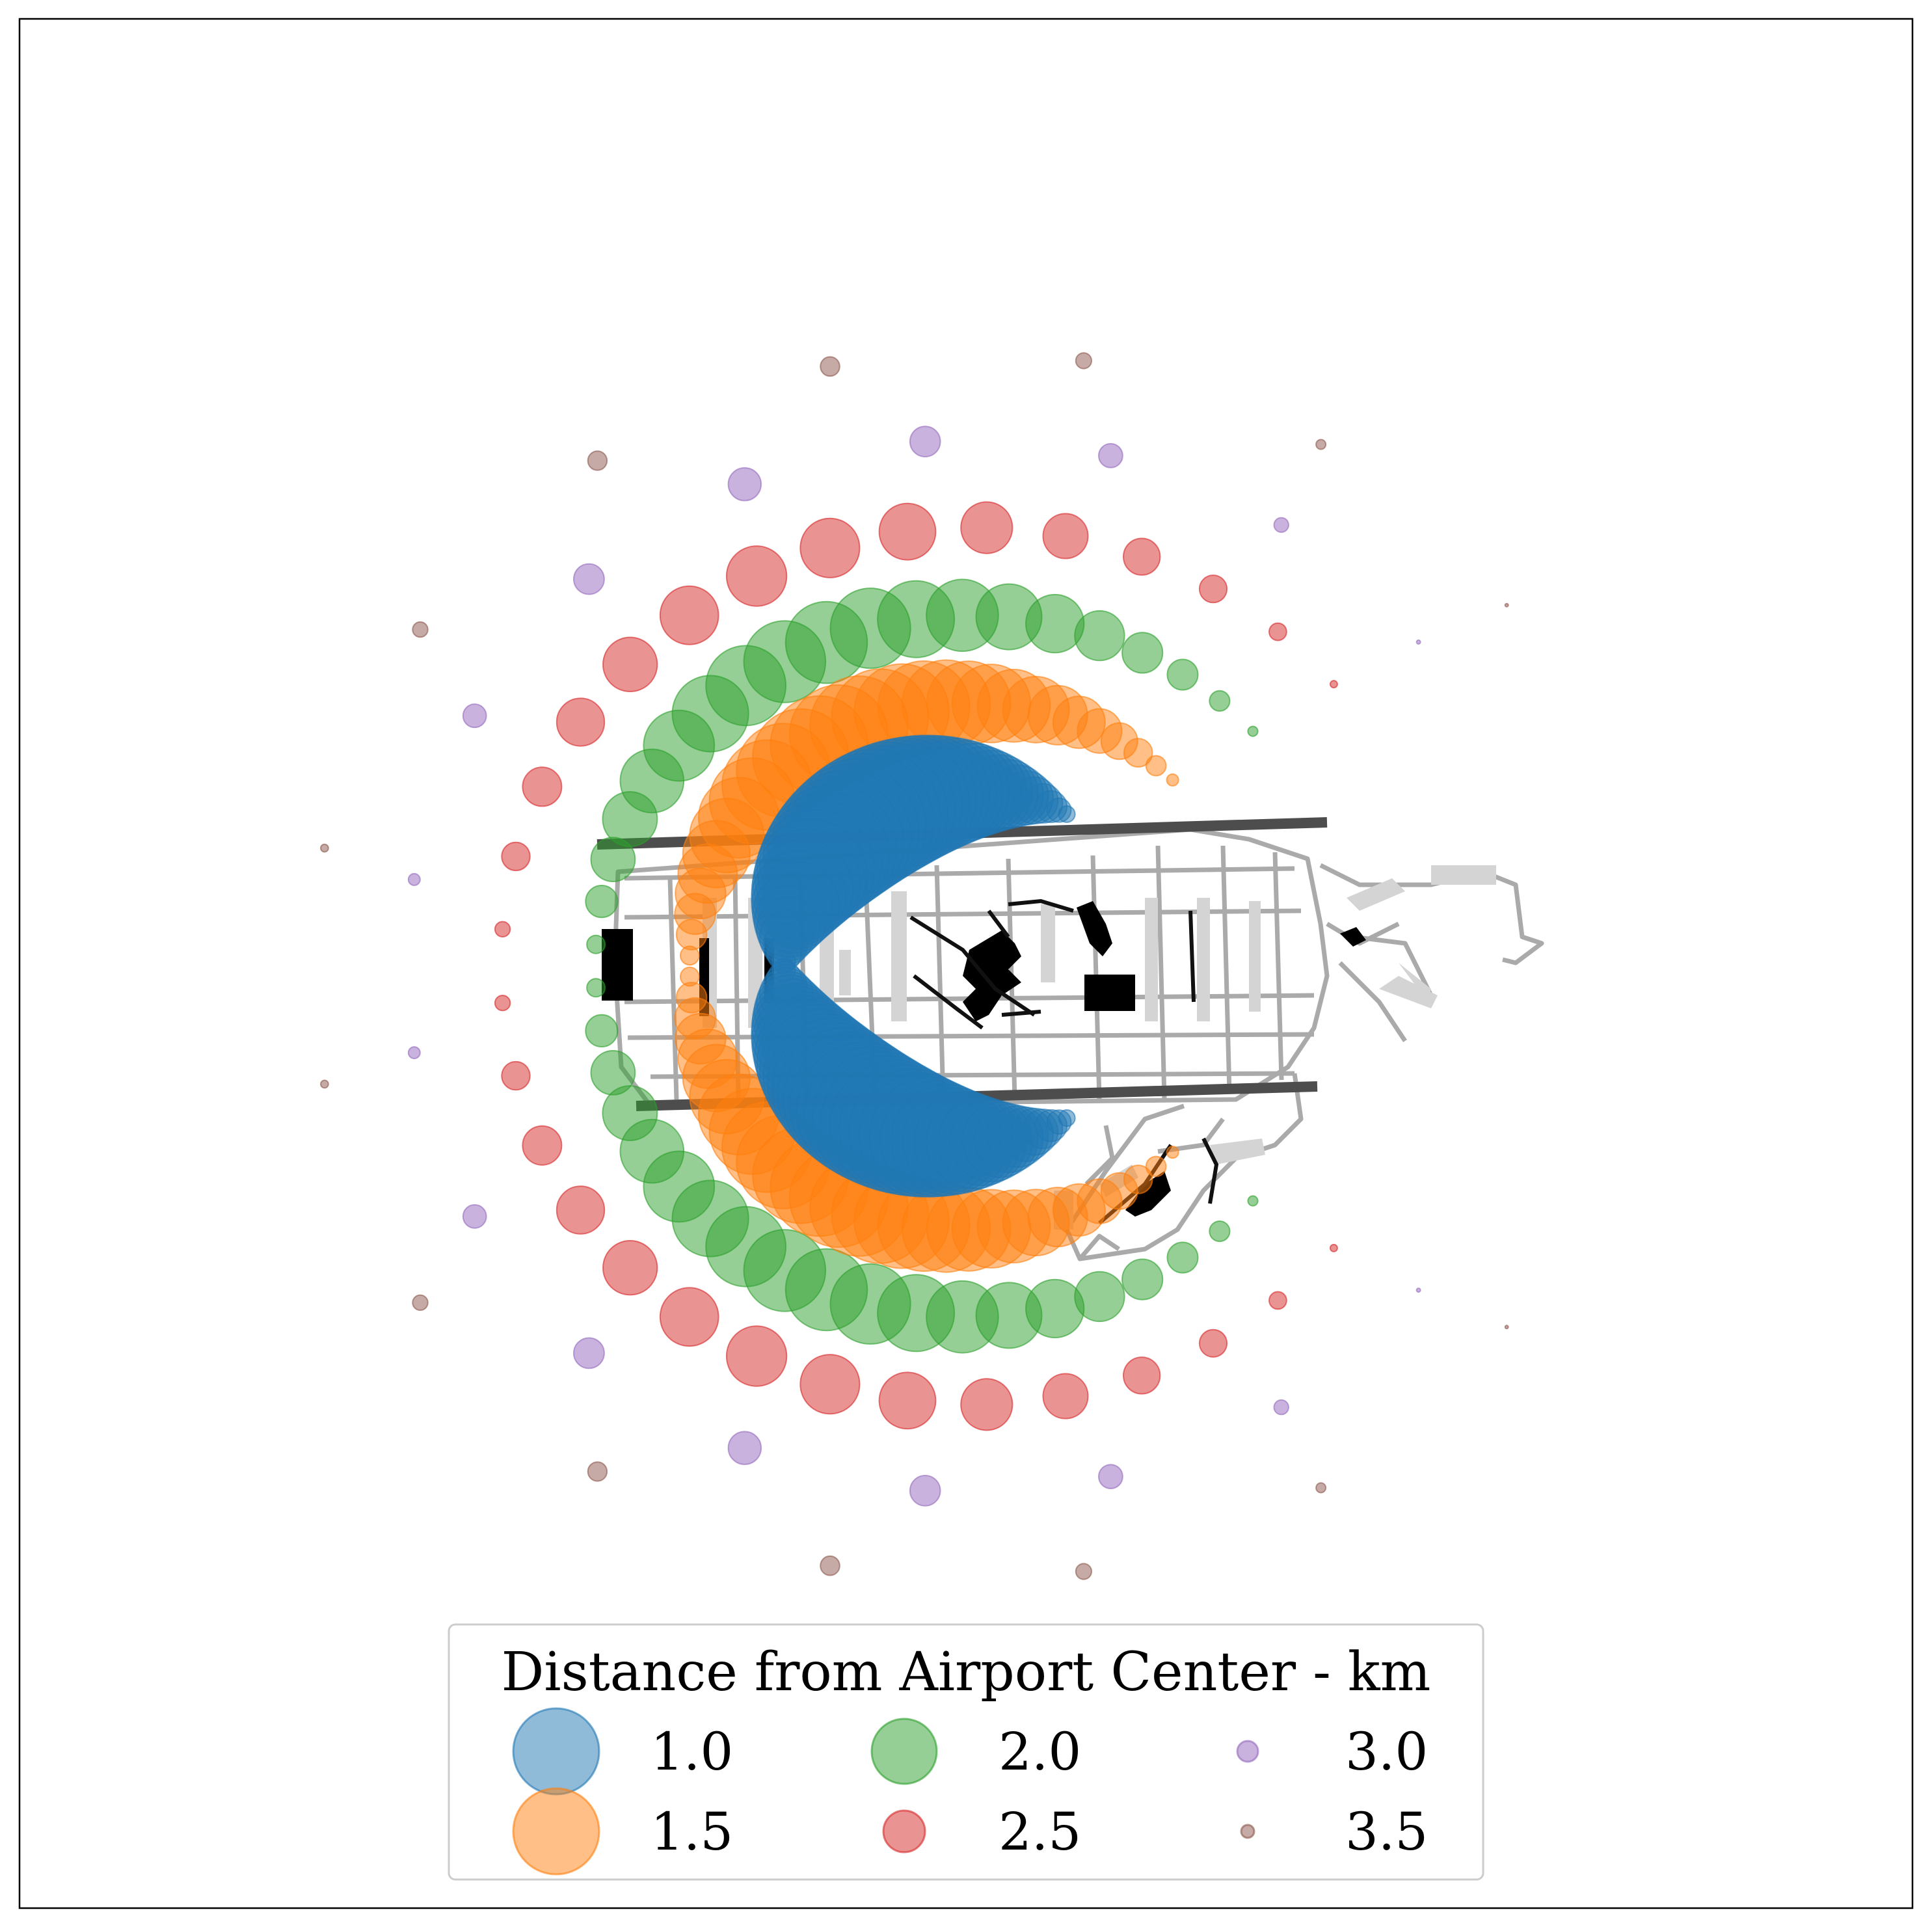 The image size is (1932, 1927). I want to click on legend-box, so click(966, 1752).